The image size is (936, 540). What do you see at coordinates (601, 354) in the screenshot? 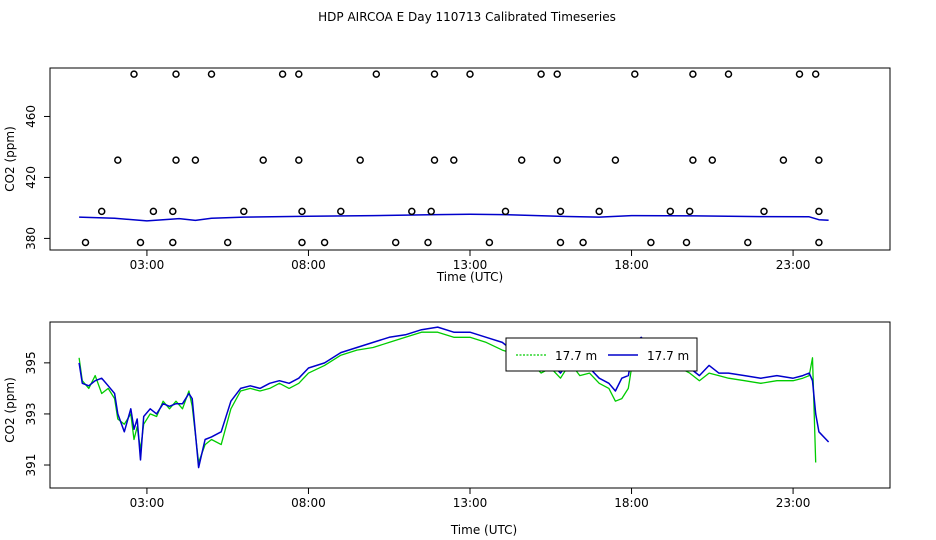
I see `legend: 17.7 m 17.7 m` at bounding box center [601, 354].